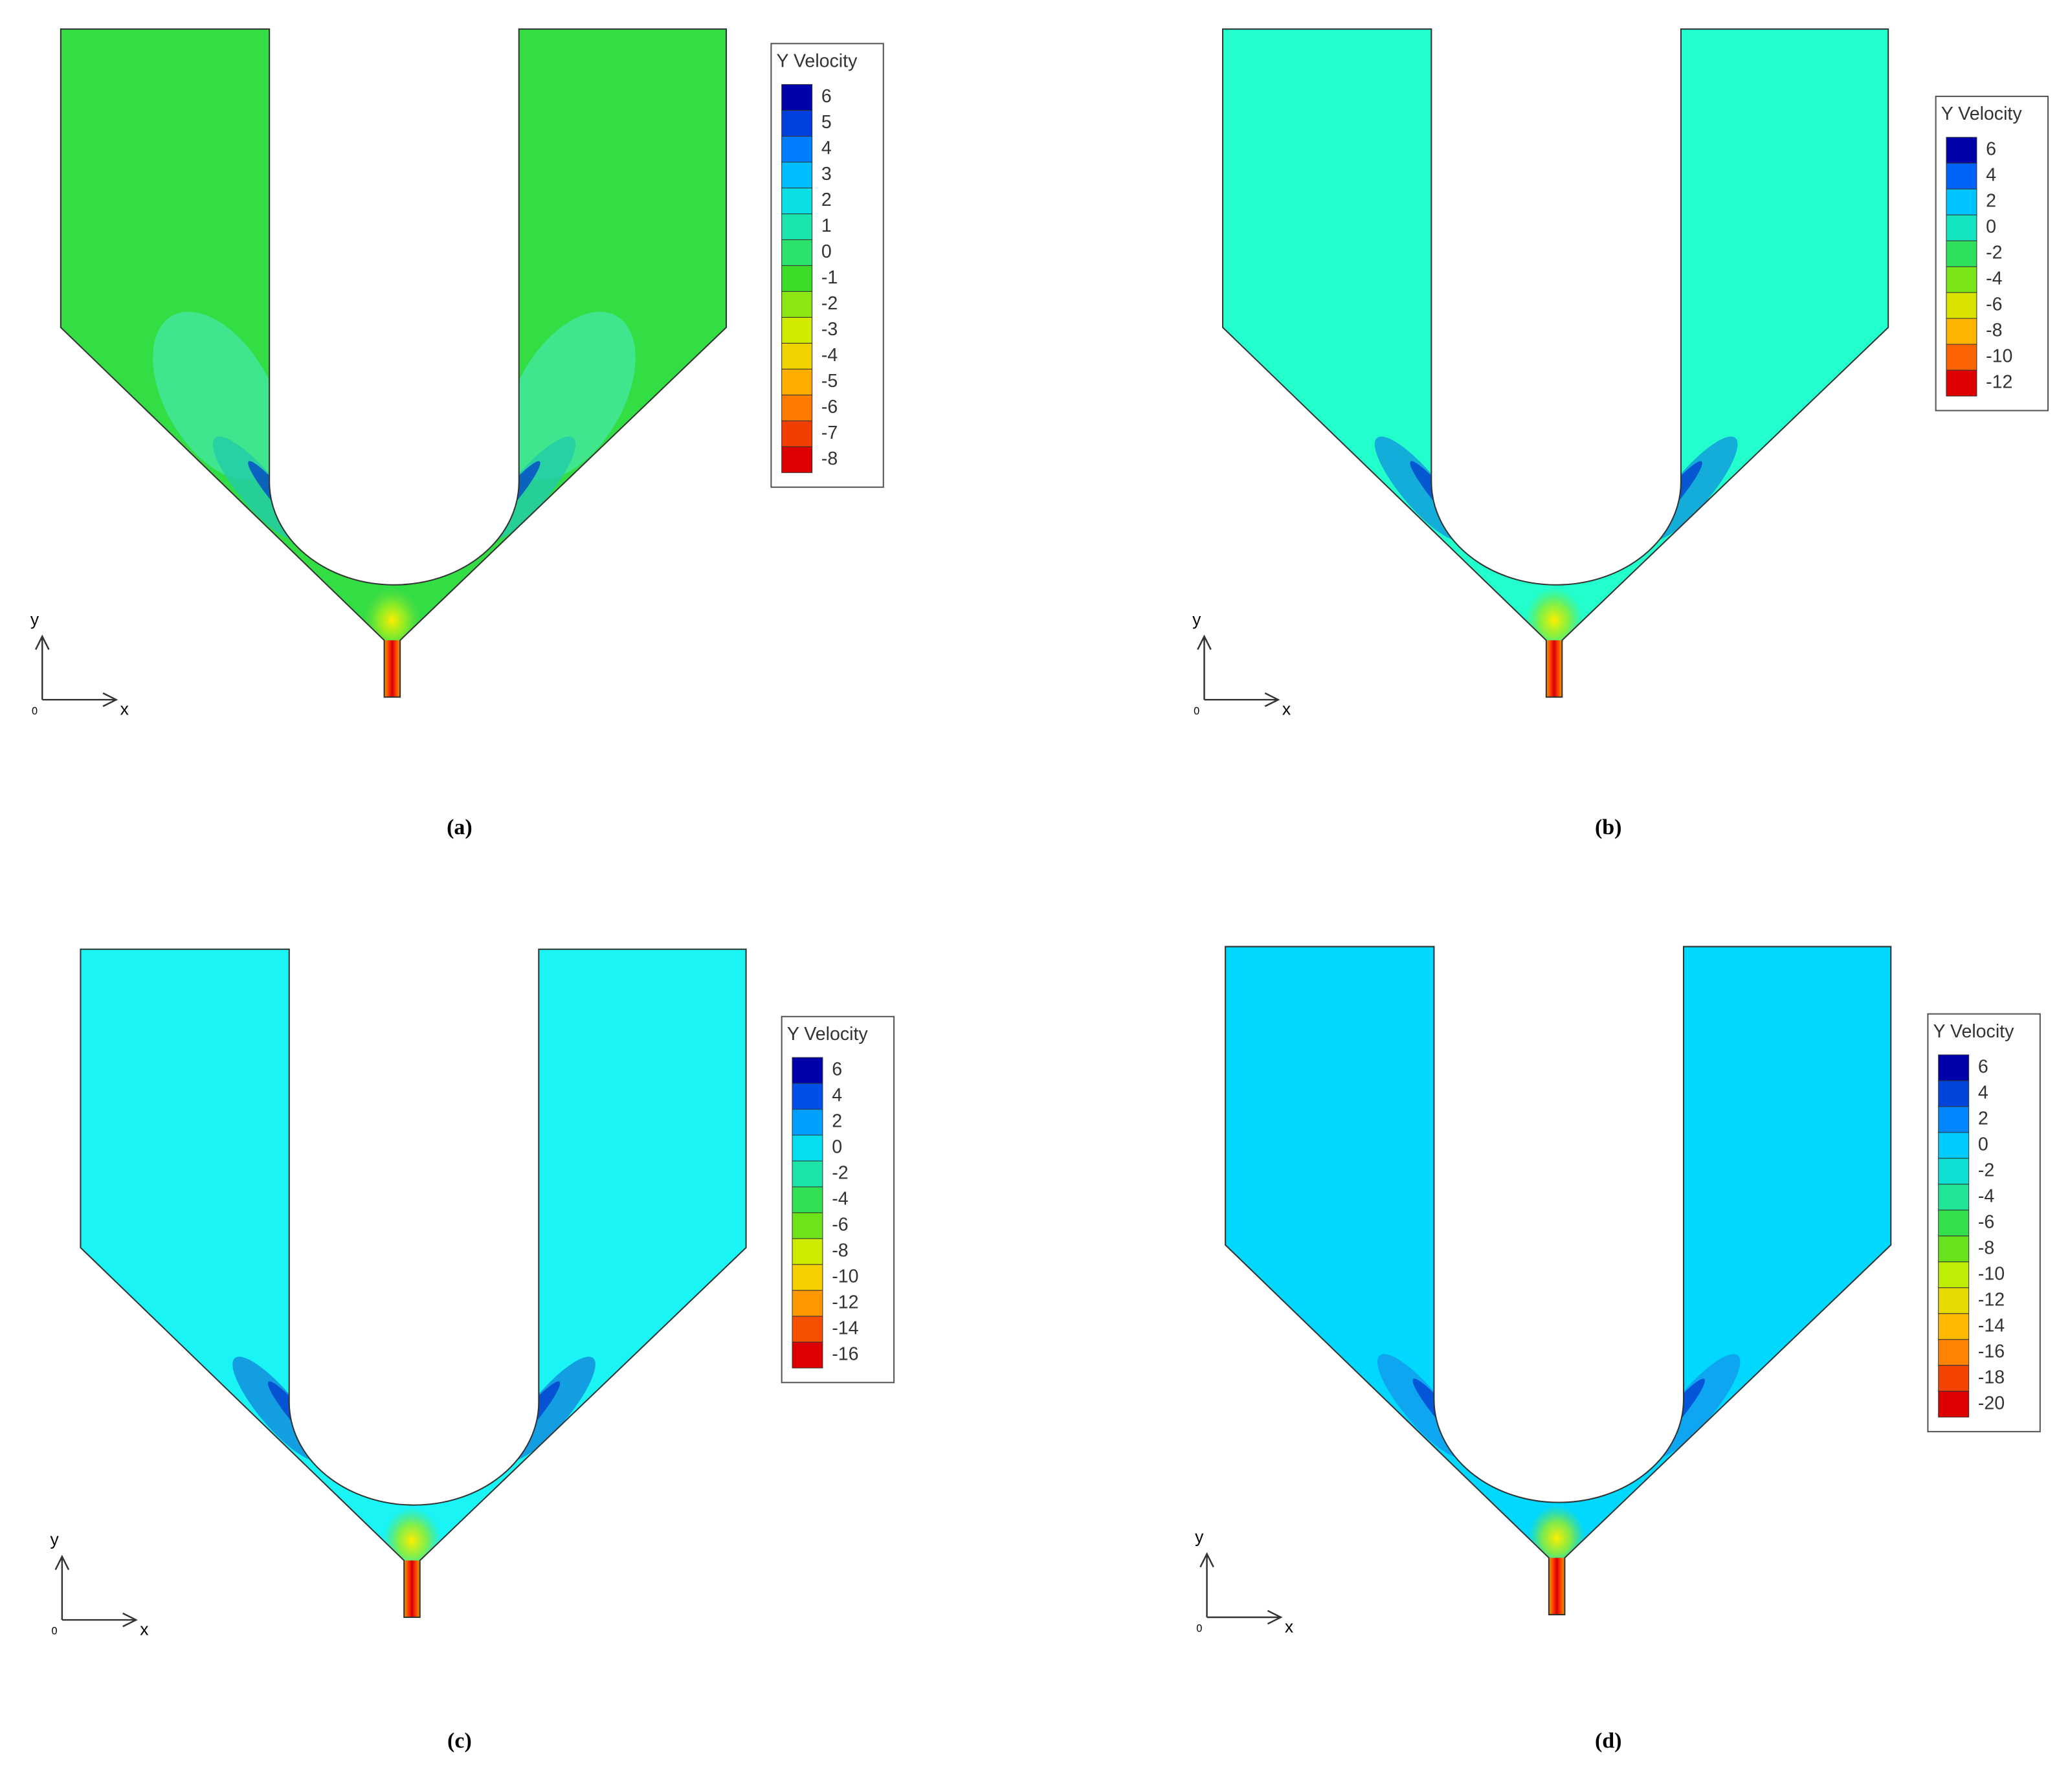 The image size is (2070, 1792). I want to click on axis-label-y: y, so click(1197, 619).